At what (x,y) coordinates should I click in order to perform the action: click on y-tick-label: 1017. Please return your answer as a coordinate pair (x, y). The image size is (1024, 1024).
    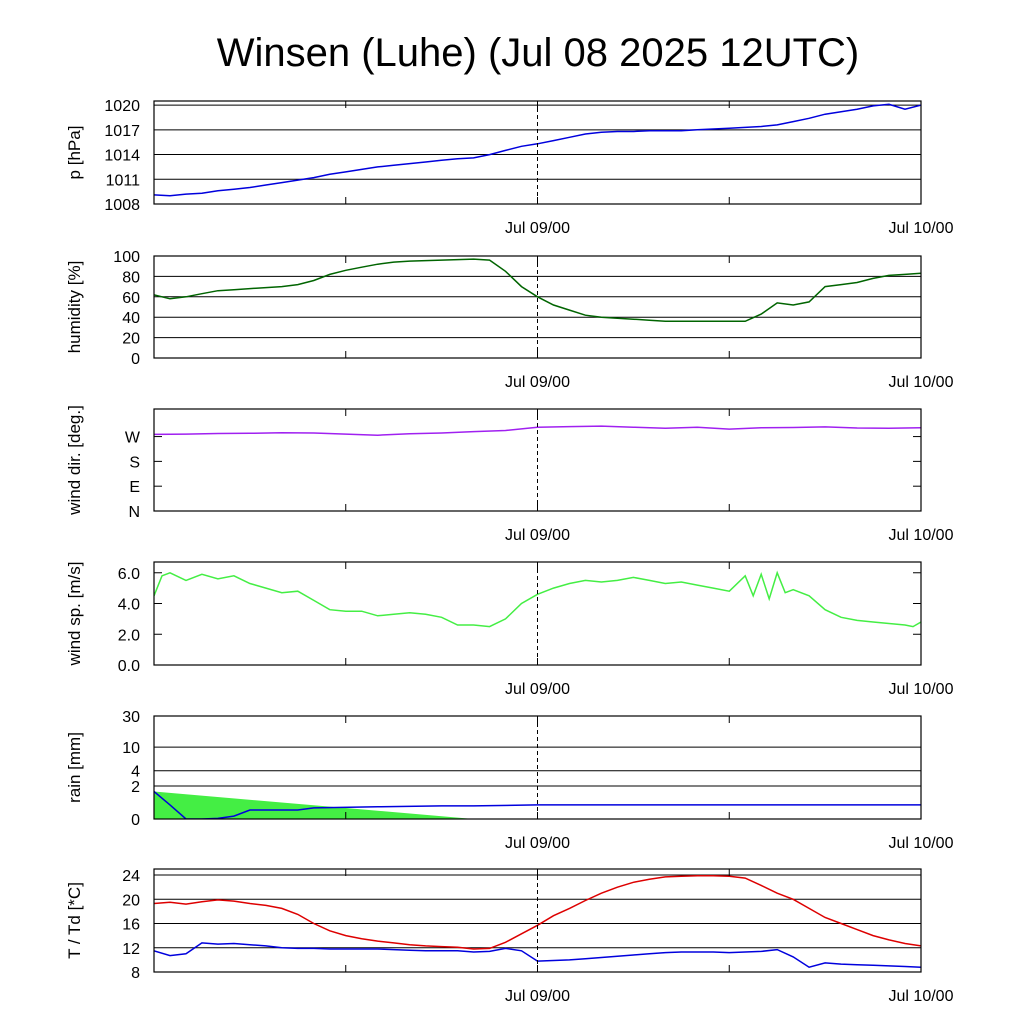
    Looking at the image, I should click on (122, 131).